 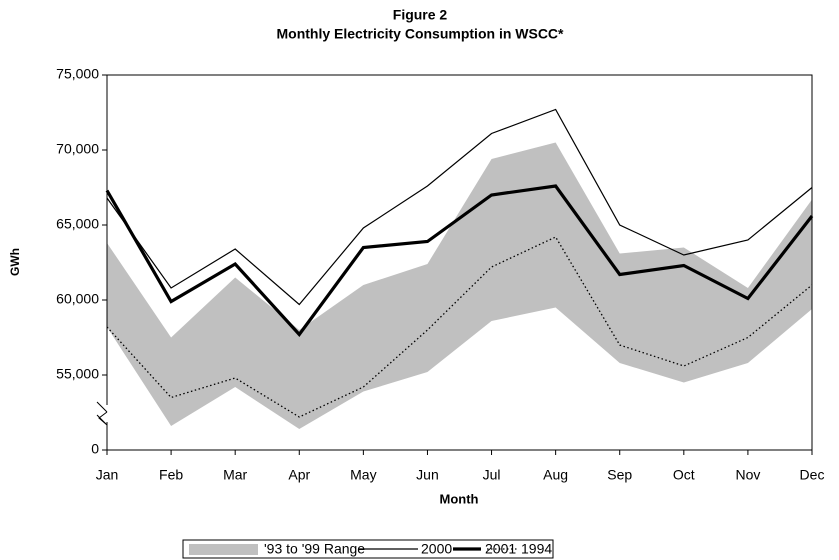 I want to click on x-tick-label: Feb, so click(x=171, y=475).